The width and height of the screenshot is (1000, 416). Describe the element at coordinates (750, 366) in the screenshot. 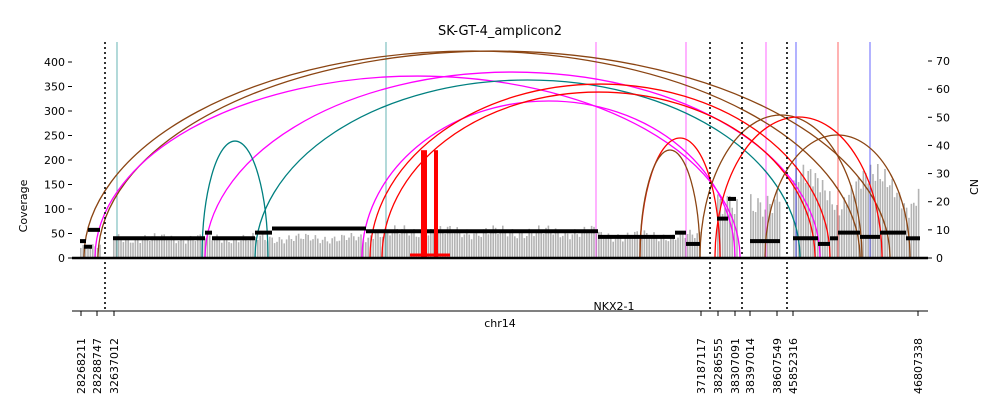

I see `x-tick-label: 38397014` at that location.